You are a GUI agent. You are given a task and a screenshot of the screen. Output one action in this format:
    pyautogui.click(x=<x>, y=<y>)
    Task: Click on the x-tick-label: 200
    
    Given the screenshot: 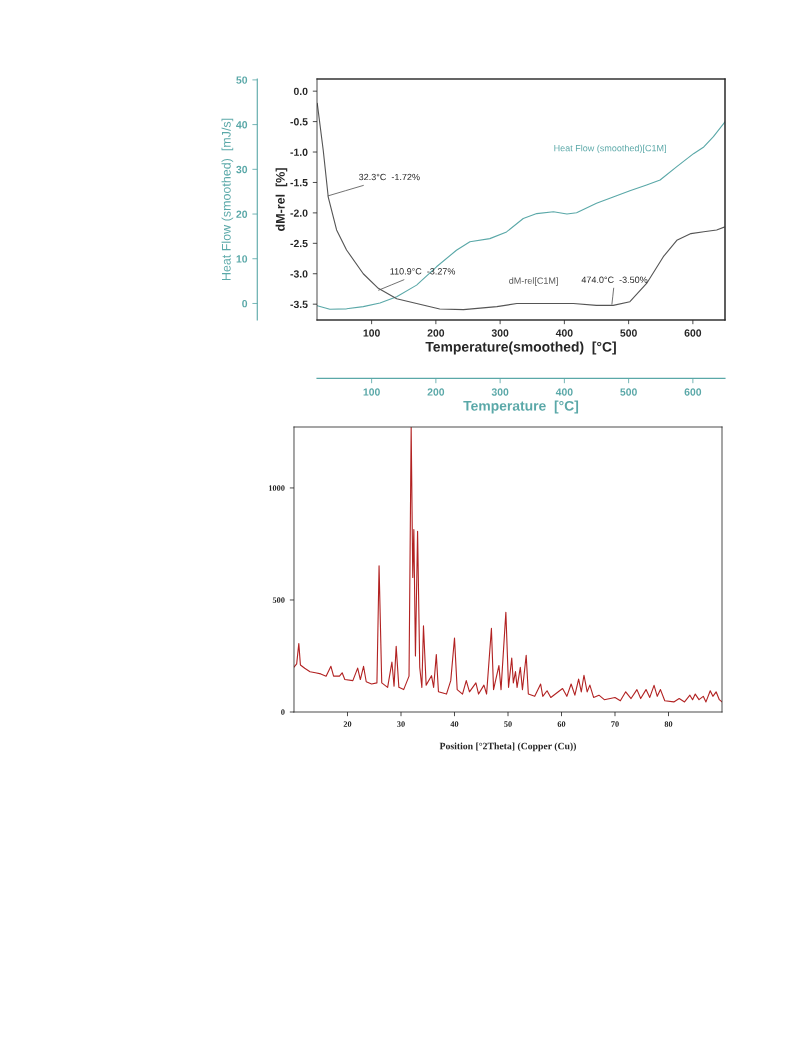 What is the action you would take?
    pyautogui.click(x=436, y=333)
    